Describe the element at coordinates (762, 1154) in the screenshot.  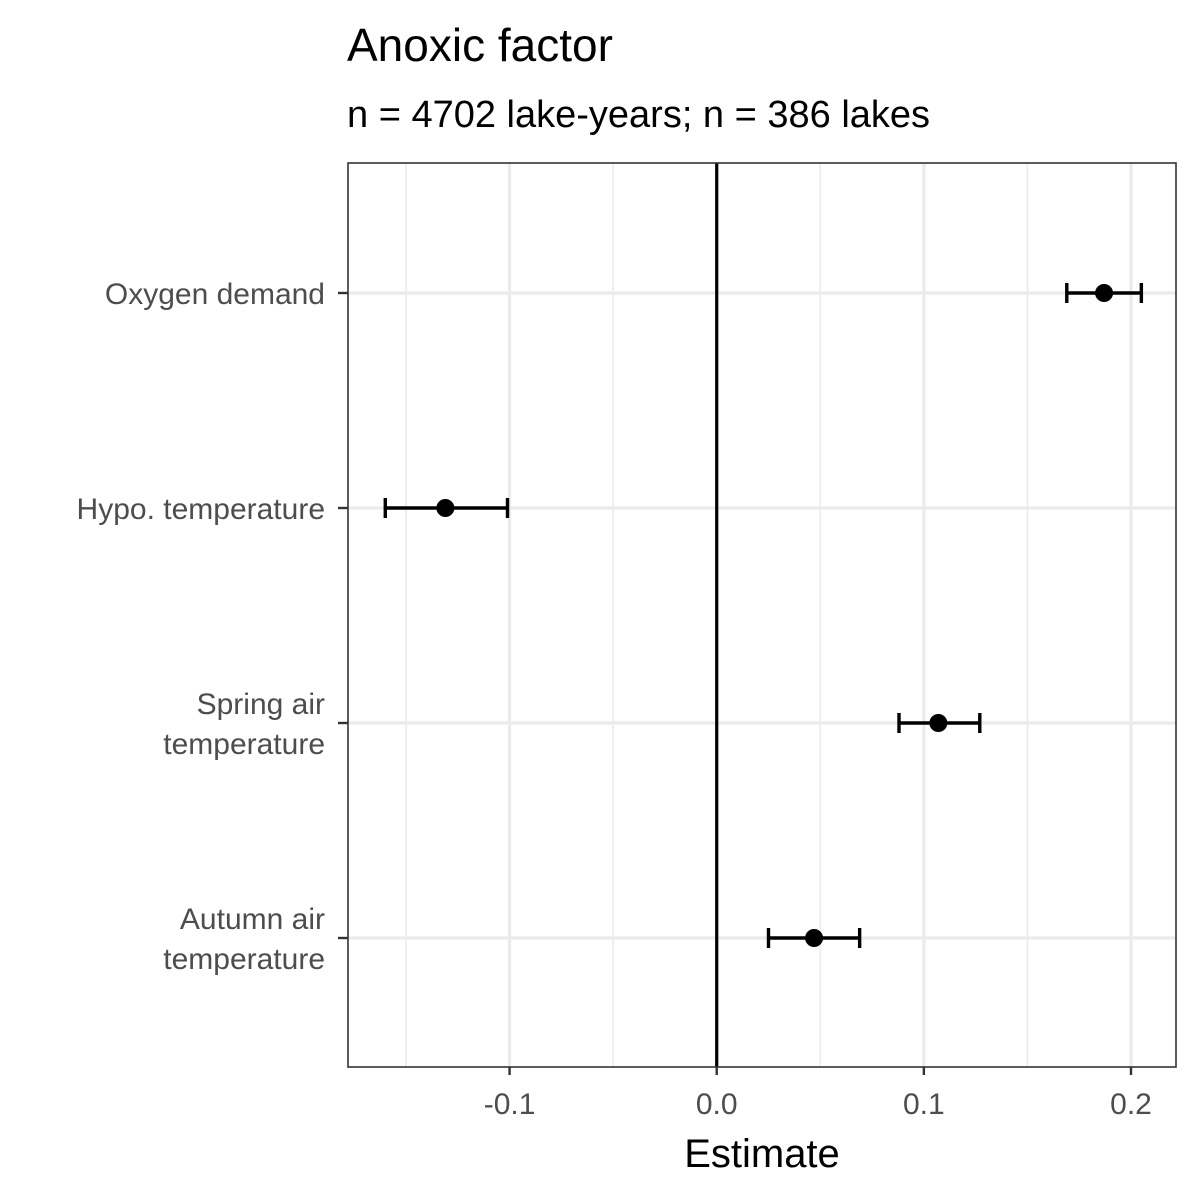
I see `x-axis-title: Estimate` at that location.